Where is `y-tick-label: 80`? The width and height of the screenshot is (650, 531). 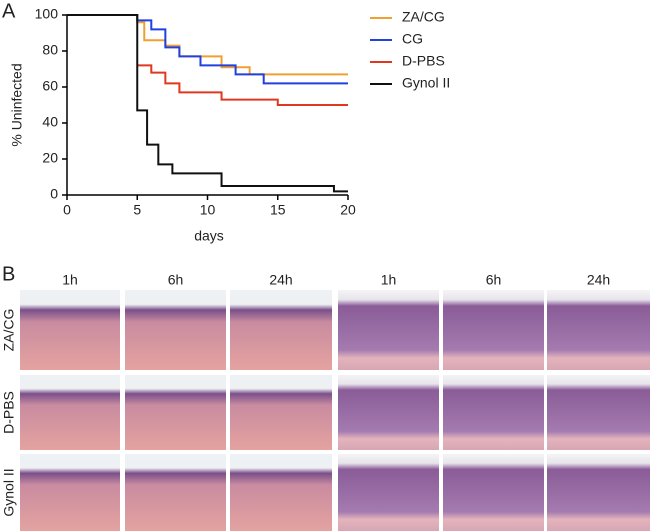
y-tick-label: 80 is located at coordinates (50, 50).